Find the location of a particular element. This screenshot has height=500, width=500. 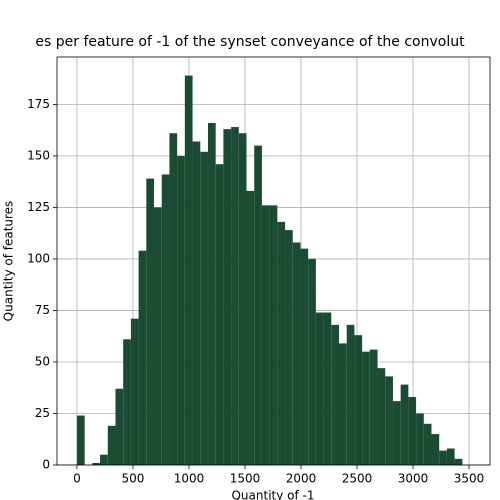

x-tick-label: 3000 is located at coordinates (413, 479).